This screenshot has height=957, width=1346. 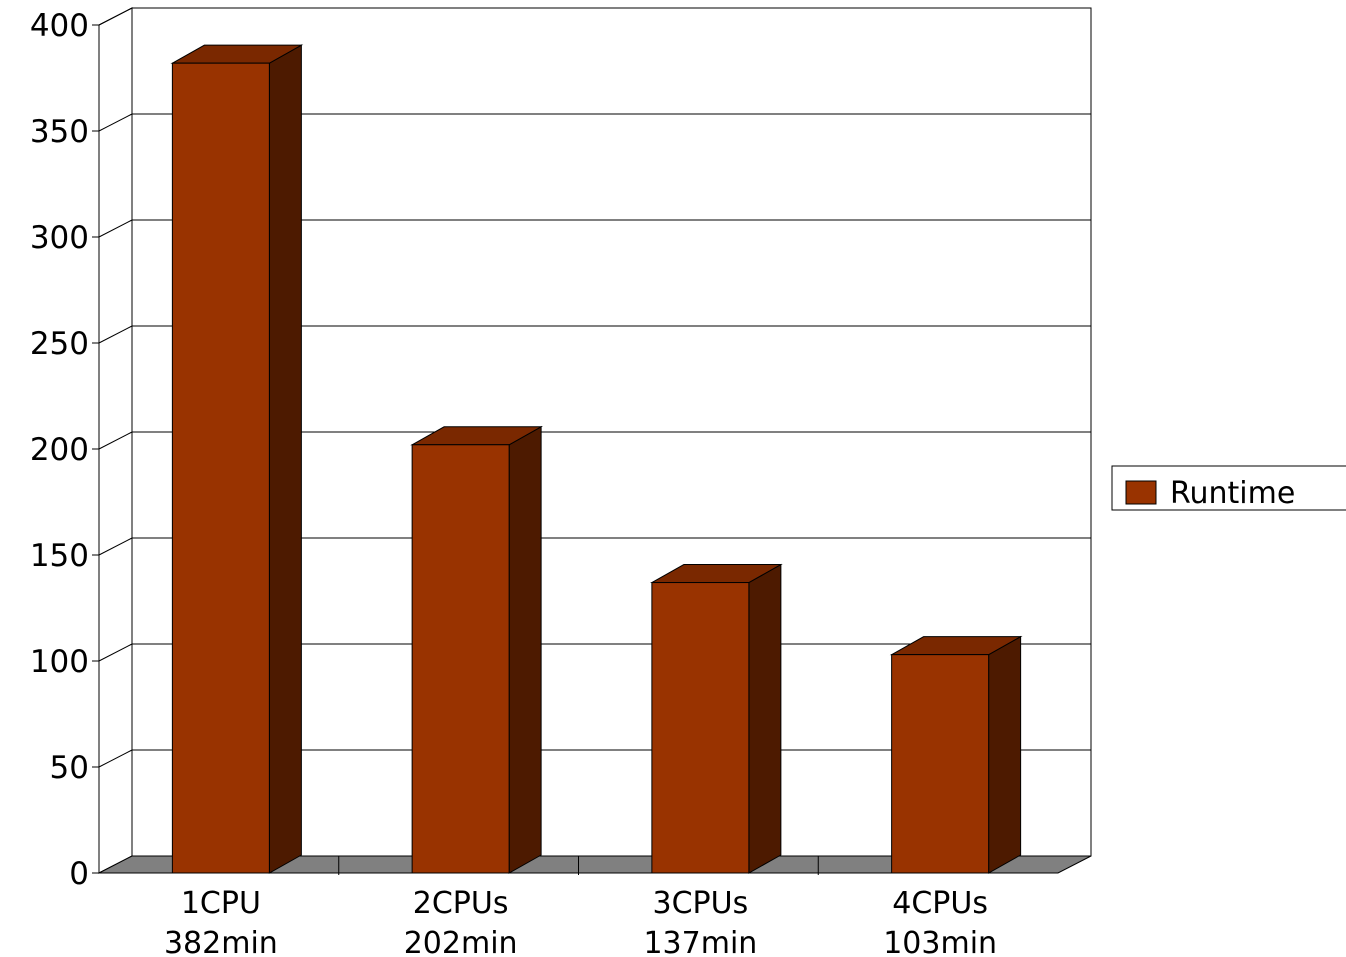 I want to click on y-tick-label: 250, so click(x=59, y=344).